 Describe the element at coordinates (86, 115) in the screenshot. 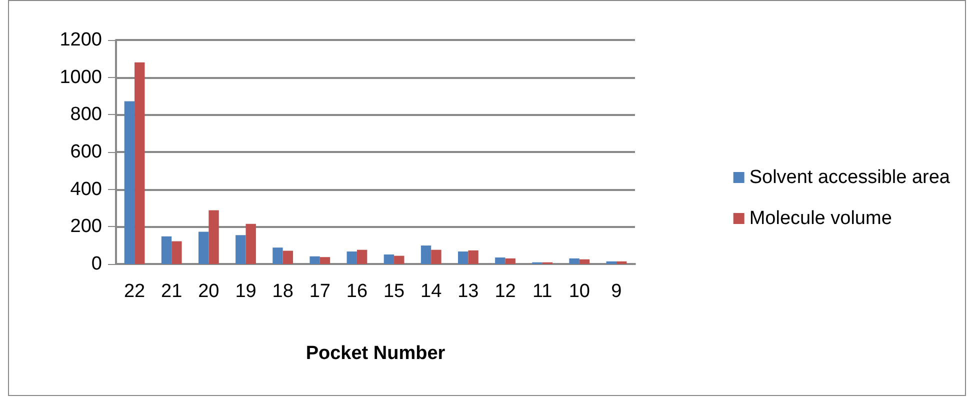

I see `y-tick-label: 800` at that location.